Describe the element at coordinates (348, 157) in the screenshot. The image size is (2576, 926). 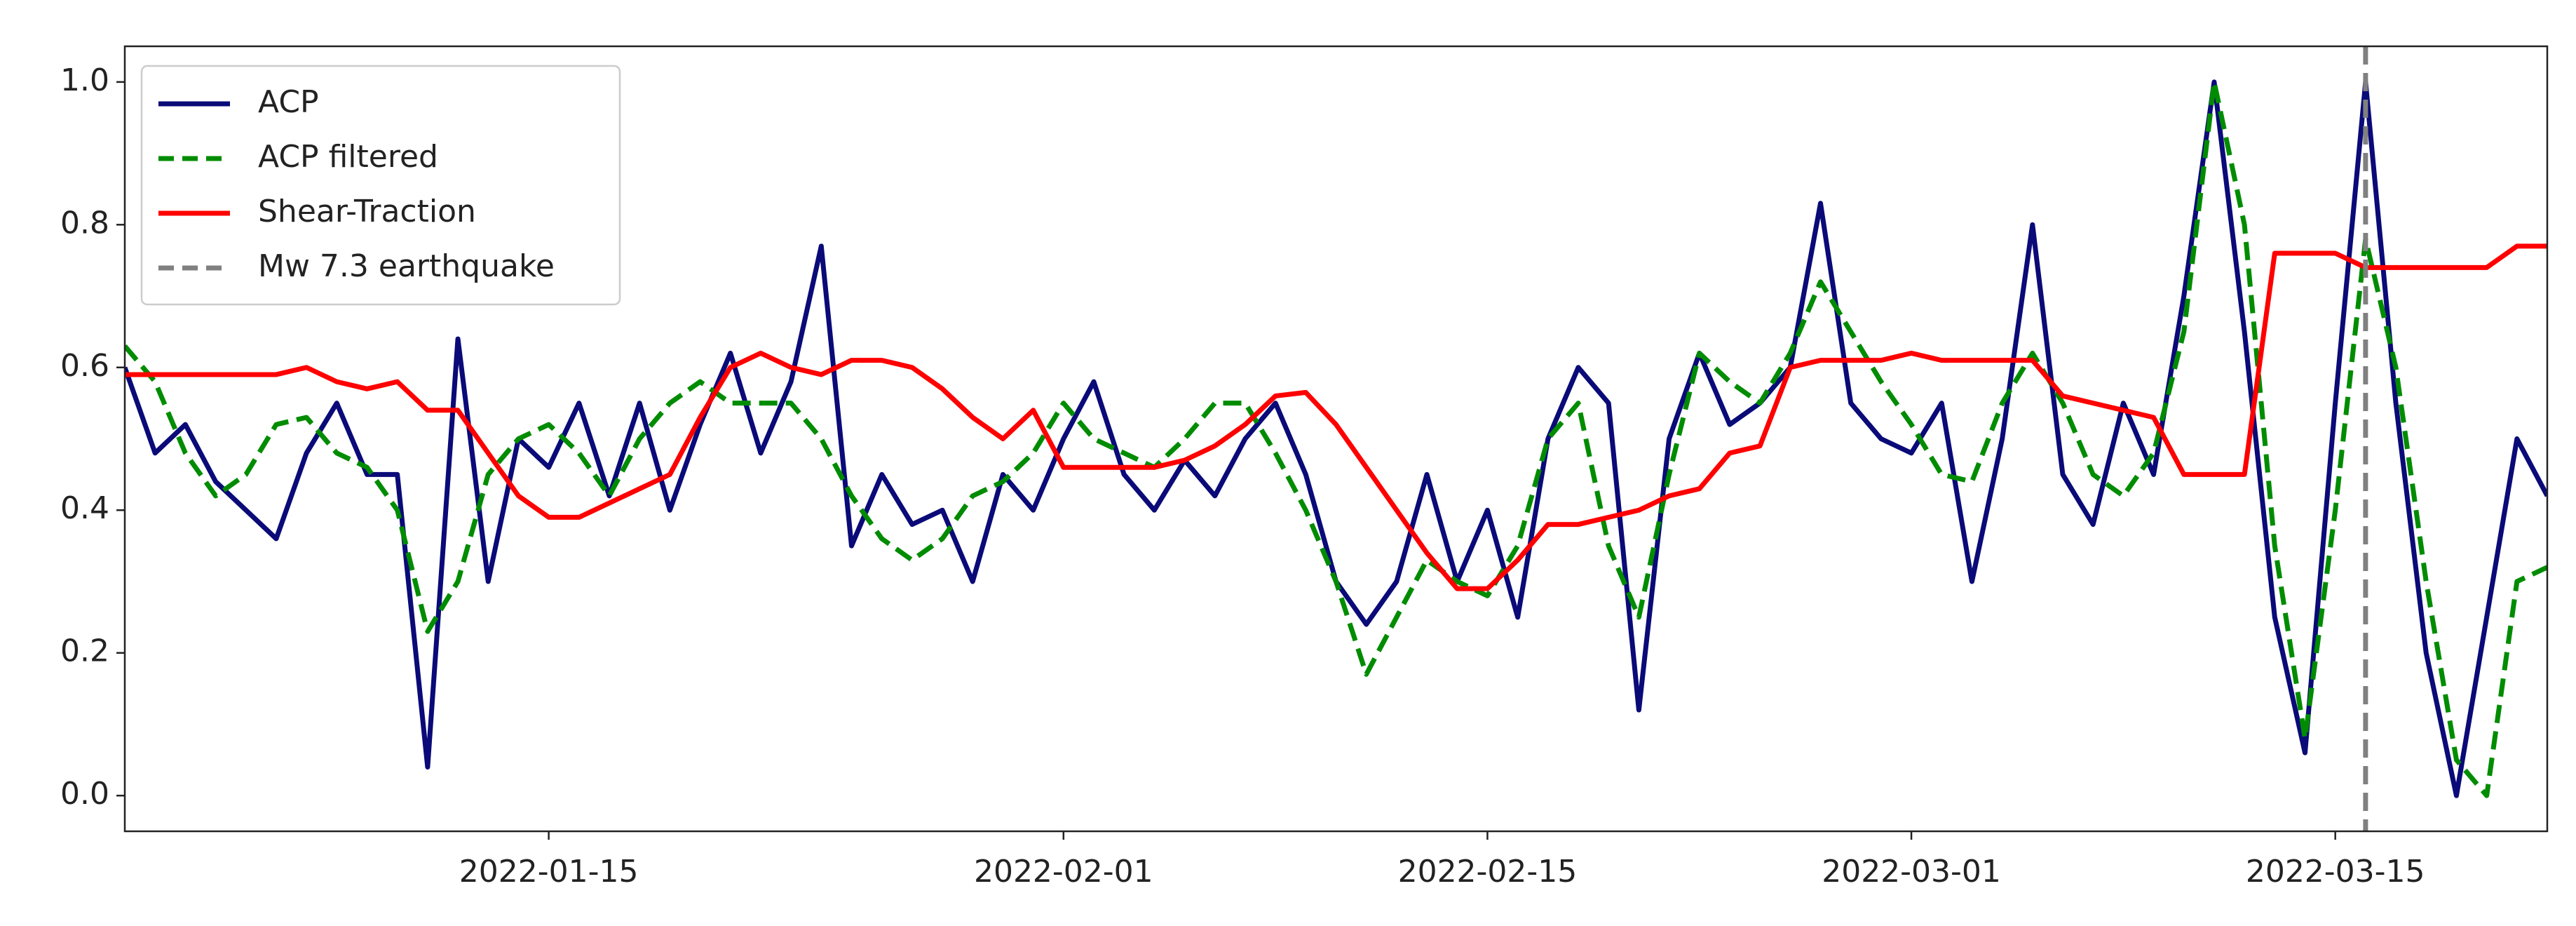
I see `legend-label: ACP filtered` at that location.